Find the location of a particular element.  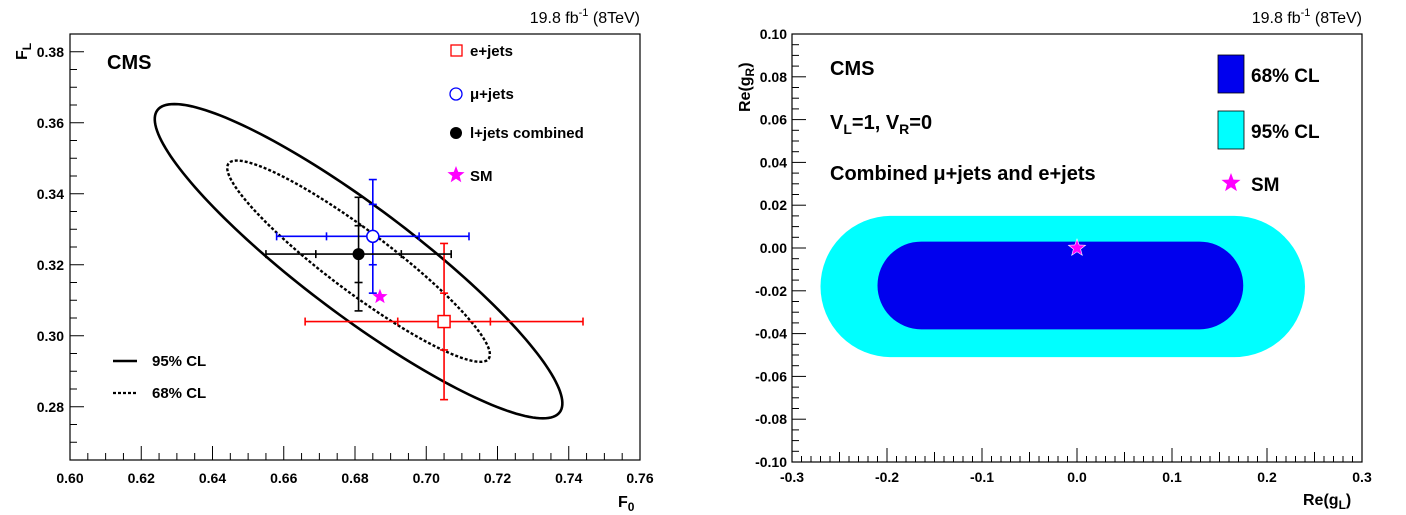

legend-label-68cl-right: 68% CL is located at coordinates (1285, 76).